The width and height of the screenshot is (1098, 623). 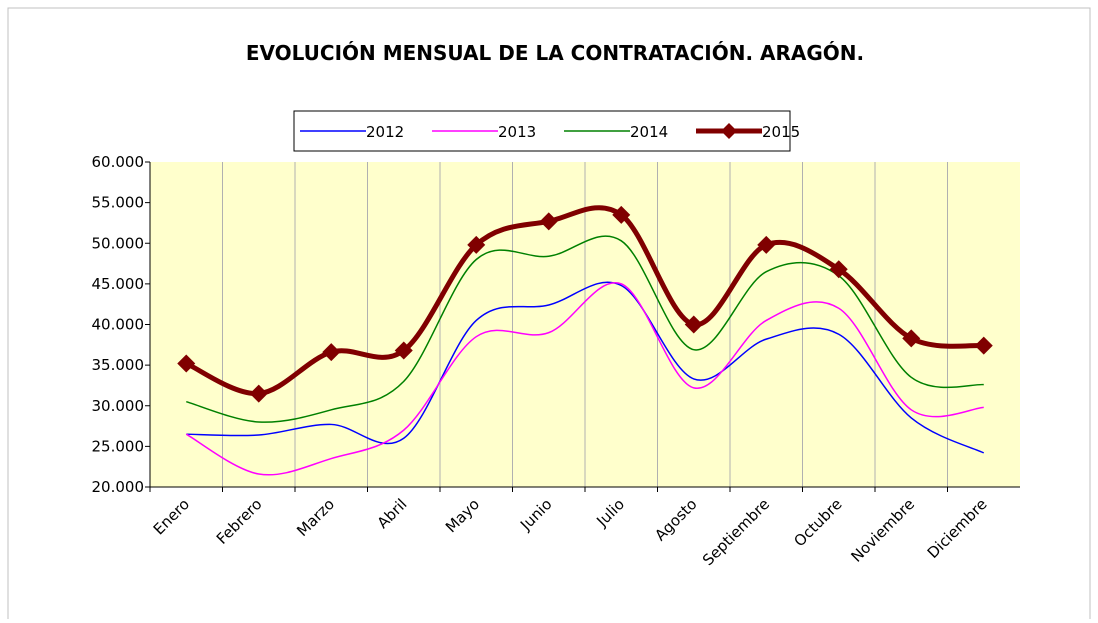 I want to click on y-tick-label: 50.000, so click(x=118, y=243).